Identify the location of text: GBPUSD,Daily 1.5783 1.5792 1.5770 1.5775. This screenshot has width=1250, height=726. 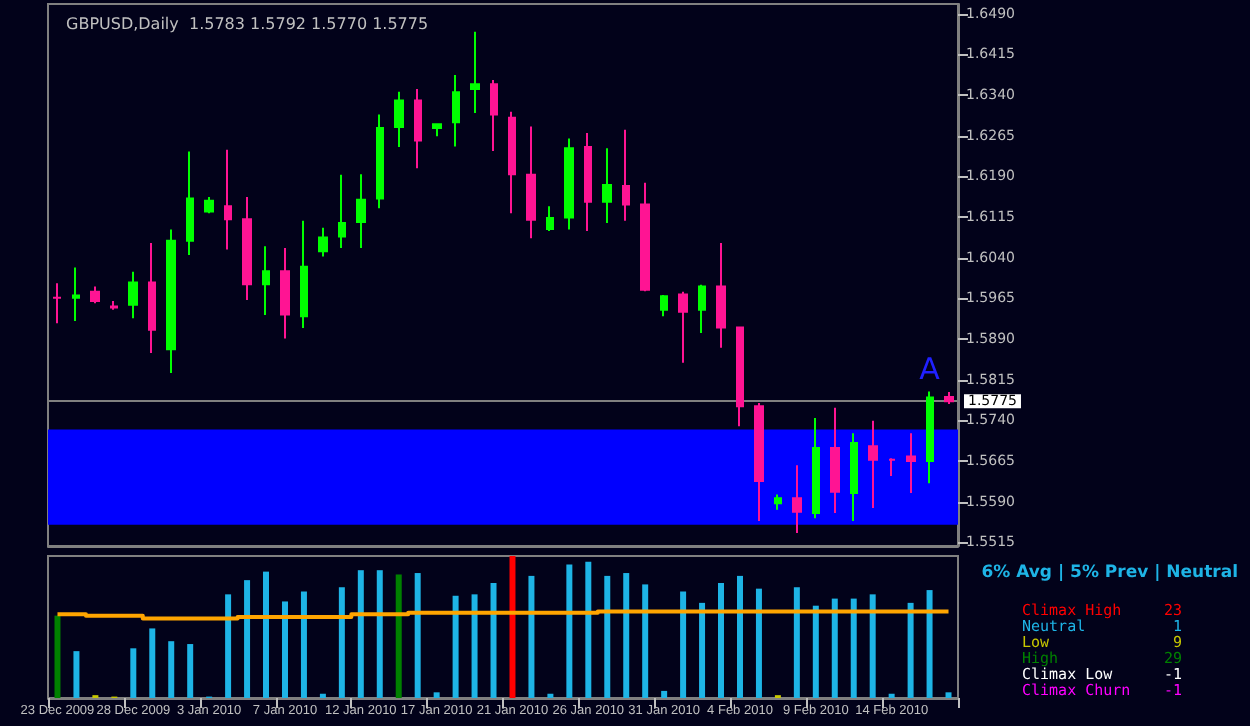
(247, 24).